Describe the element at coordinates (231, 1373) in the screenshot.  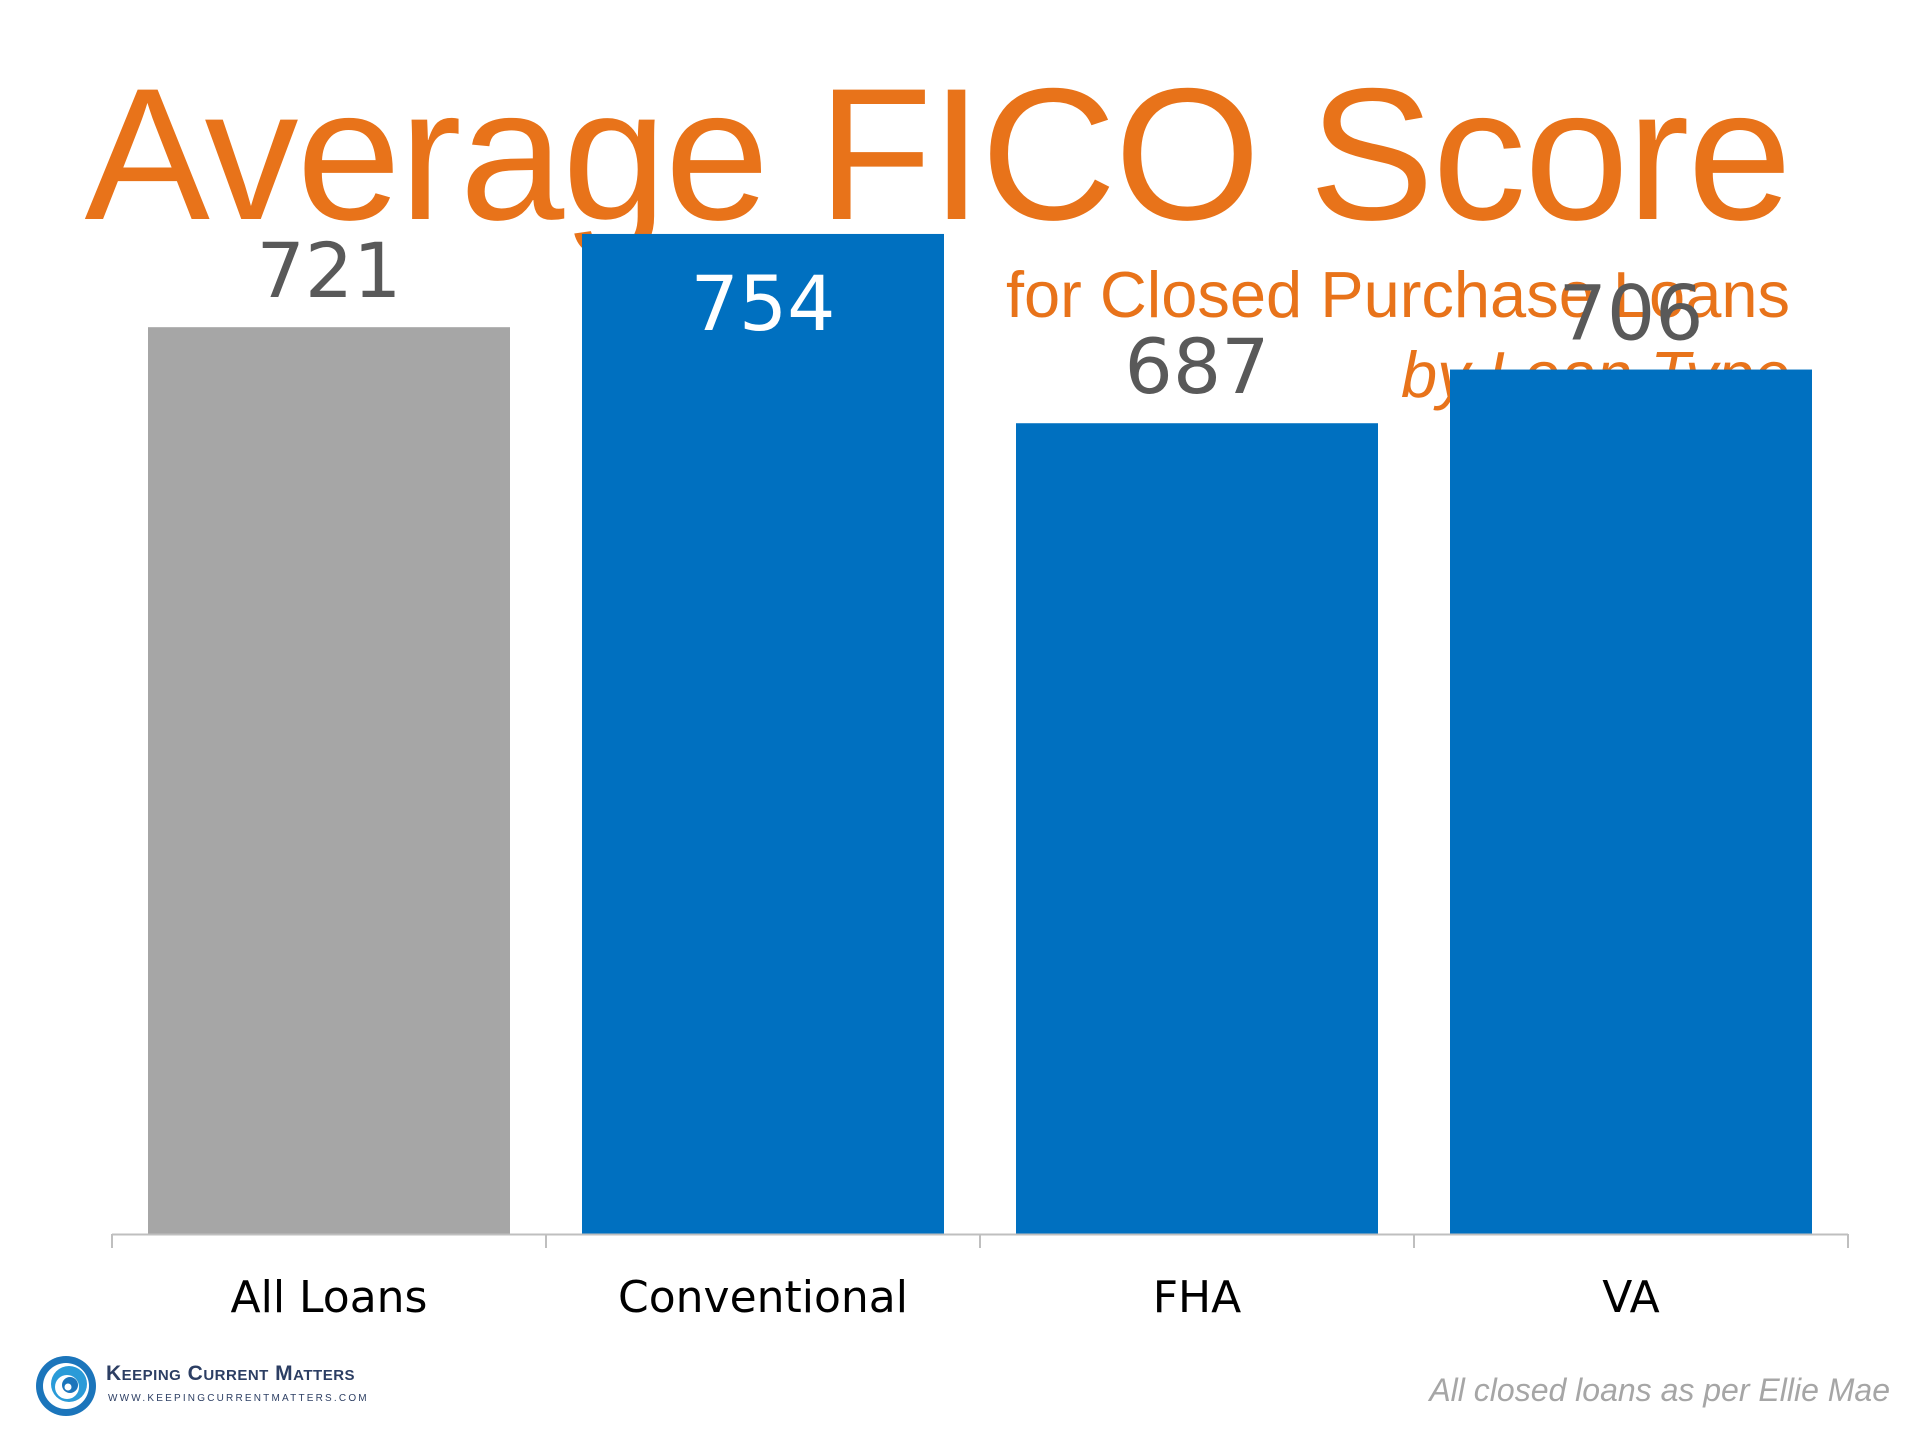
I see `logo-name: Keeping Current Matters` at that location.